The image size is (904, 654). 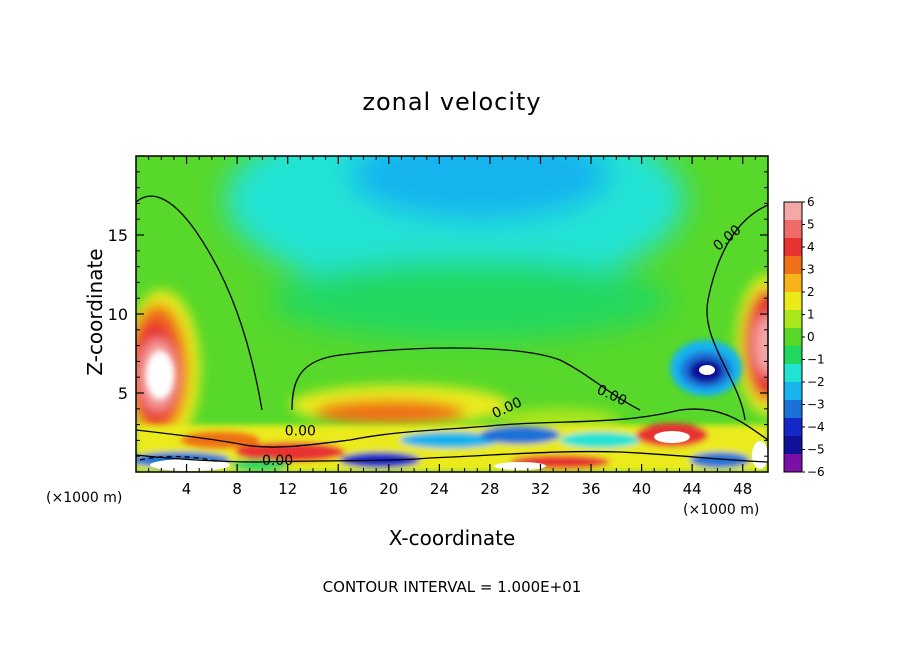 What do you see at coordinates (816, 360) in the screenshot?
I see `colorbar-tick-label: −1` at bounding box center [816, 360].